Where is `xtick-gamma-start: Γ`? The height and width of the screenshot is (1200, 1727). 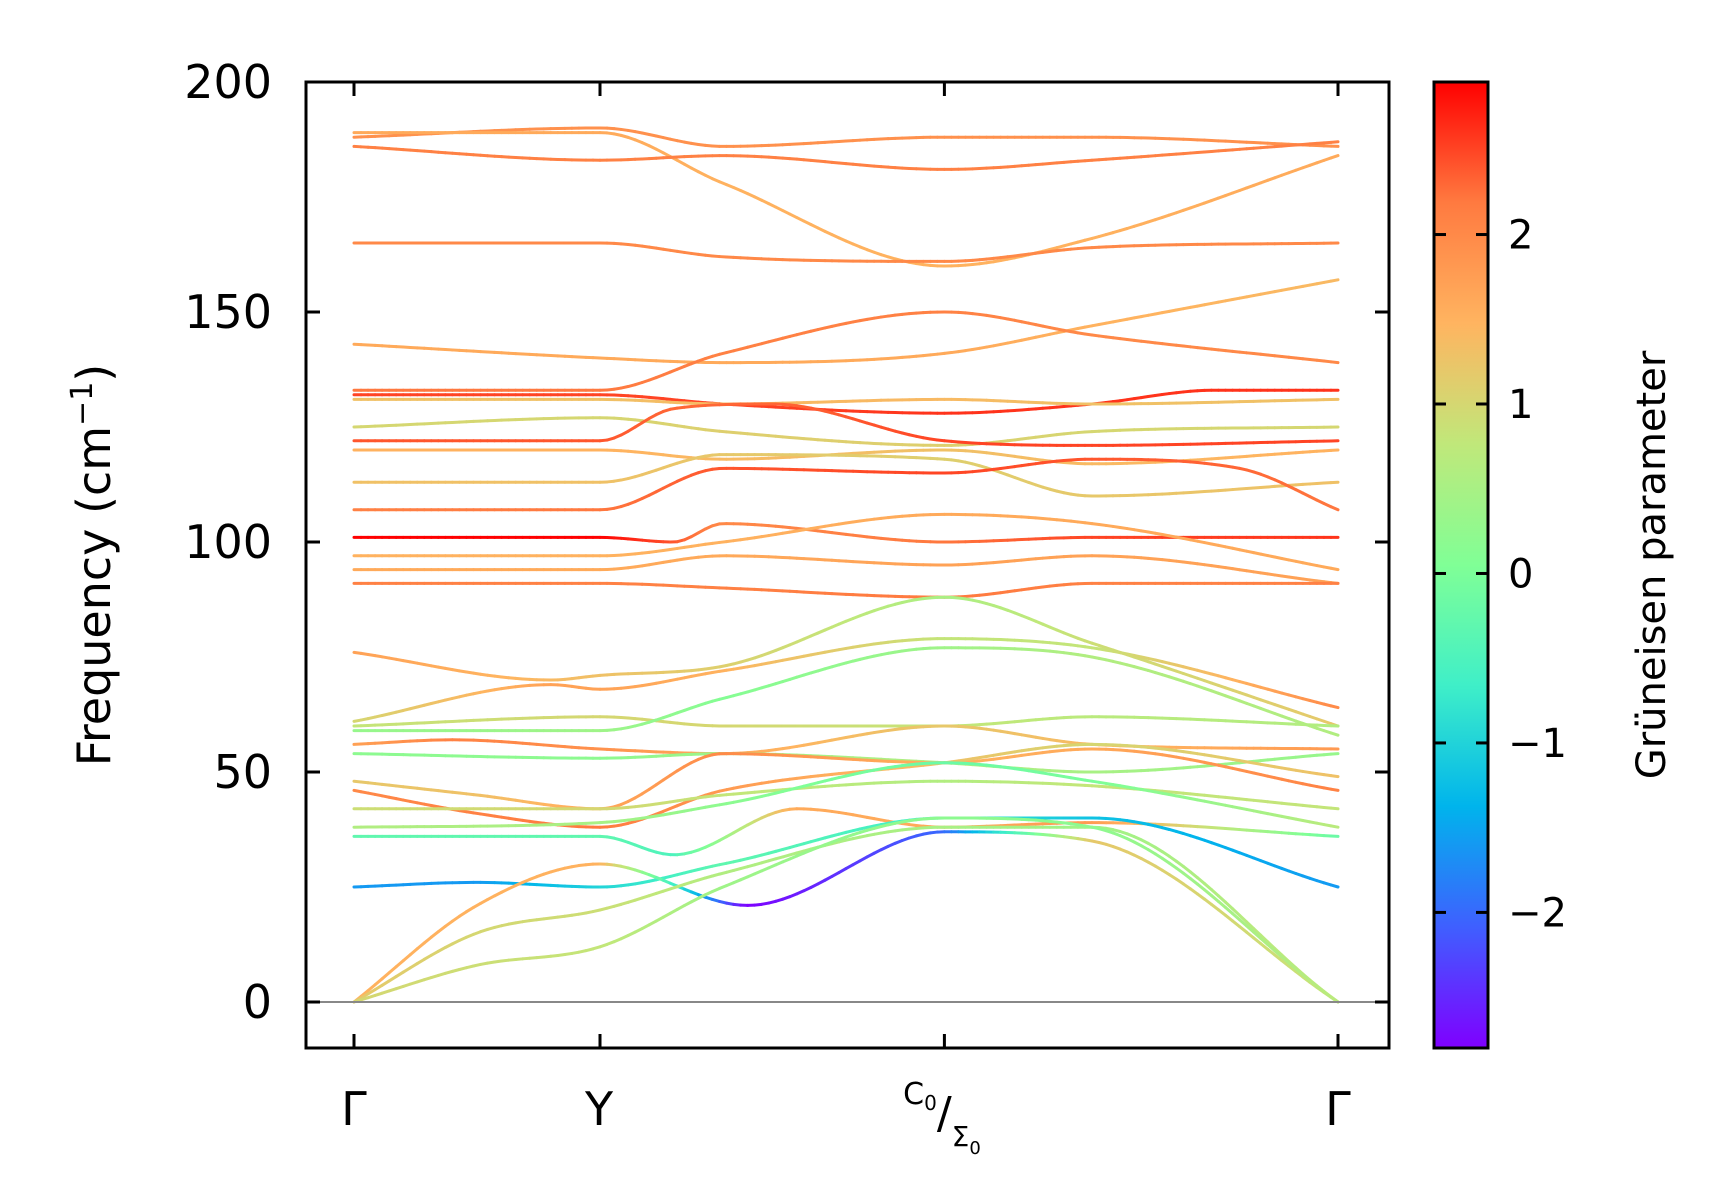
xtick-gamma-start: Γ is located at coordinates (354, 1109).